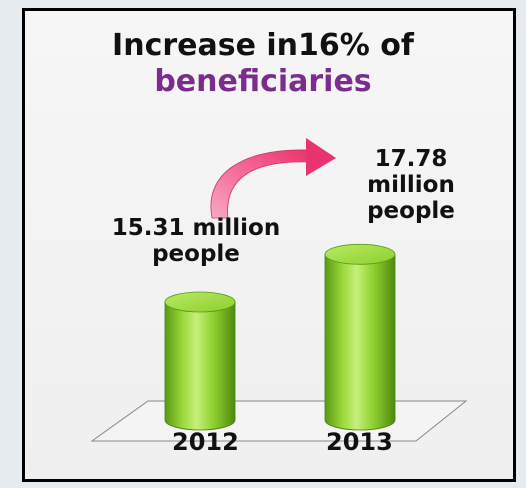  I want to click on data-label-2013-line3: people, so click(411, 211).